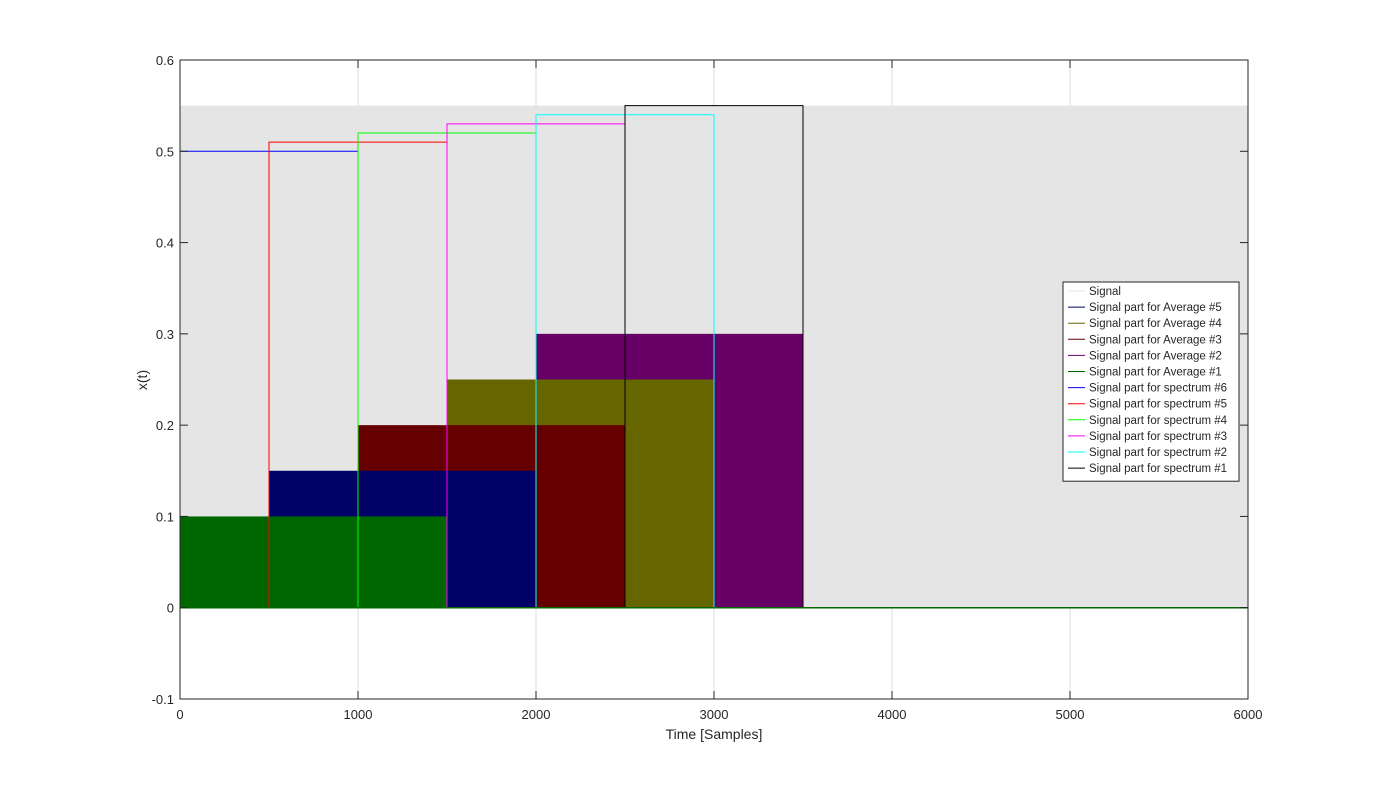 This screenshot has width=1380, height=791. I want to click on legend-label: Signal part for spectrum #6, so click(1158, 389).